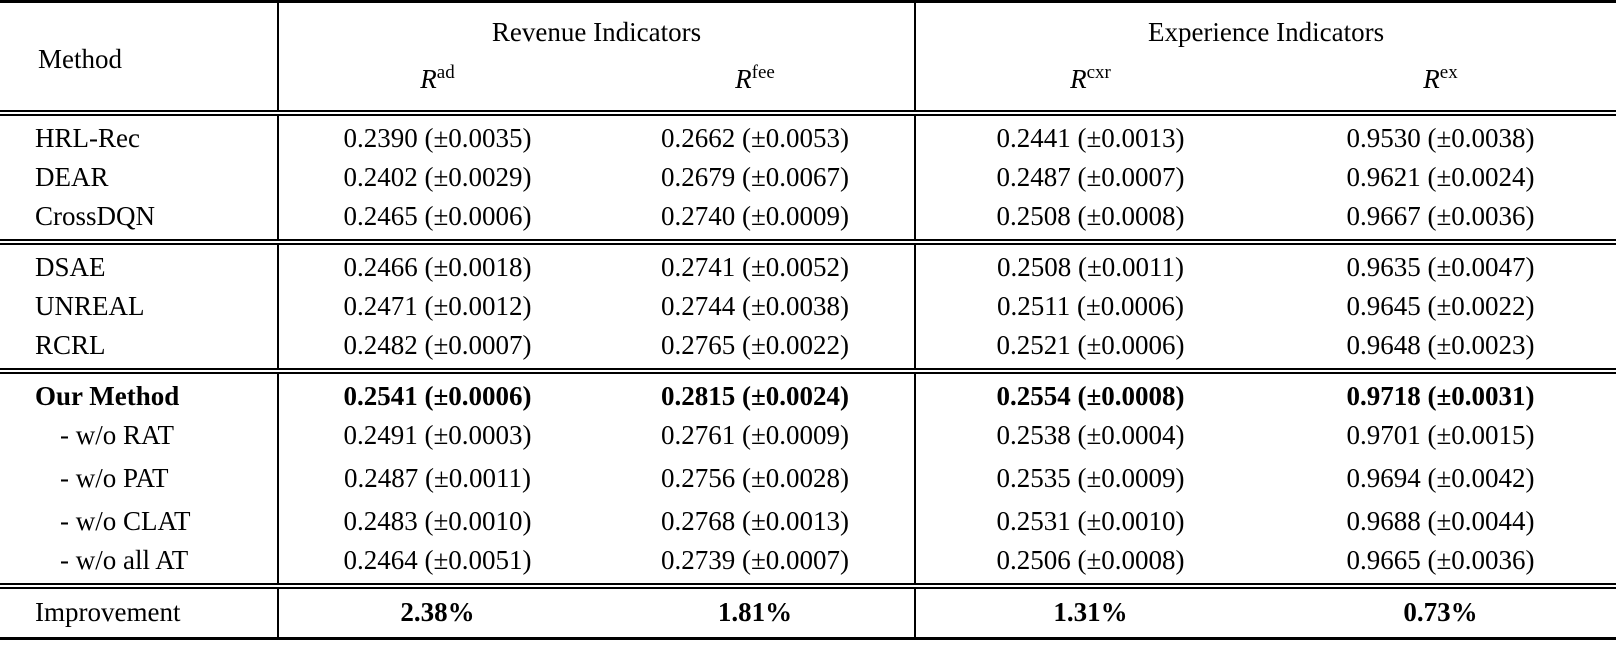 This screenshot has width=1616, height=658. Describe the element at coordinates (1090, 478) in the screenshot. I see `value-cell: 0.2535 (±0.0009)` at that location.